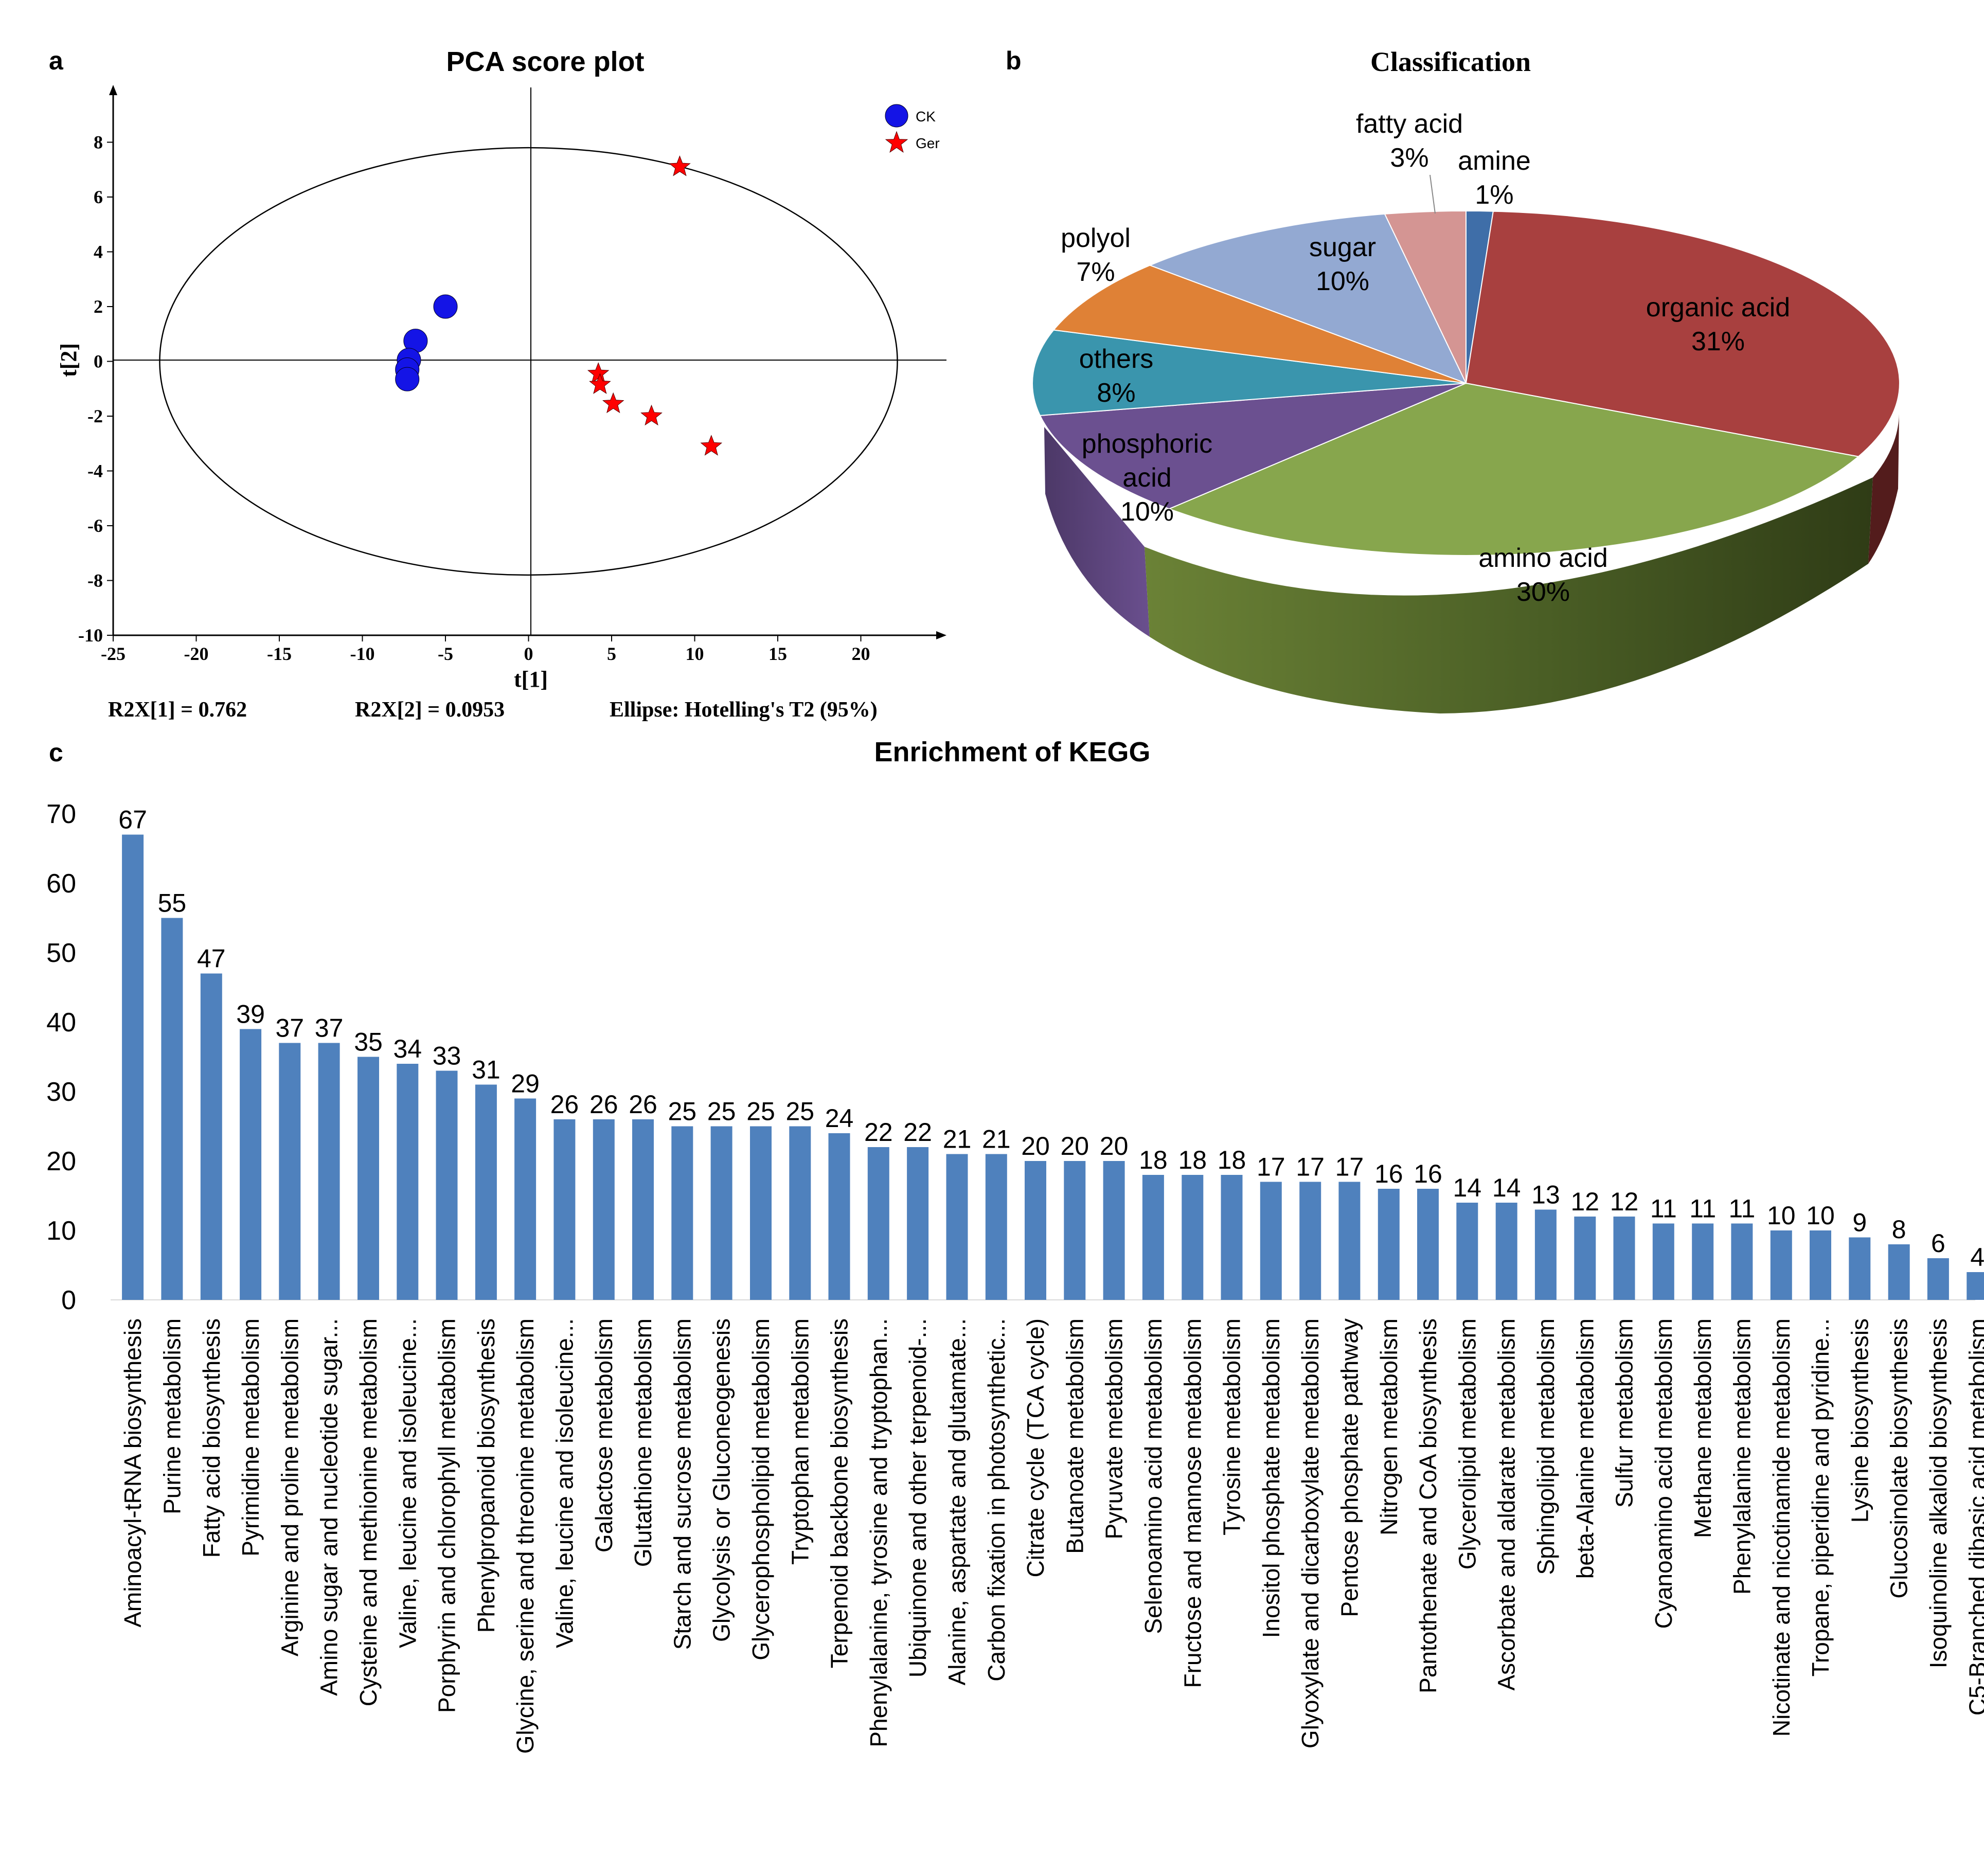 The image size is (1984, 1876). Describe the element at coordinates (90, 635) in the screenshot. I see `pca-y-tick-label: -10` at that location.